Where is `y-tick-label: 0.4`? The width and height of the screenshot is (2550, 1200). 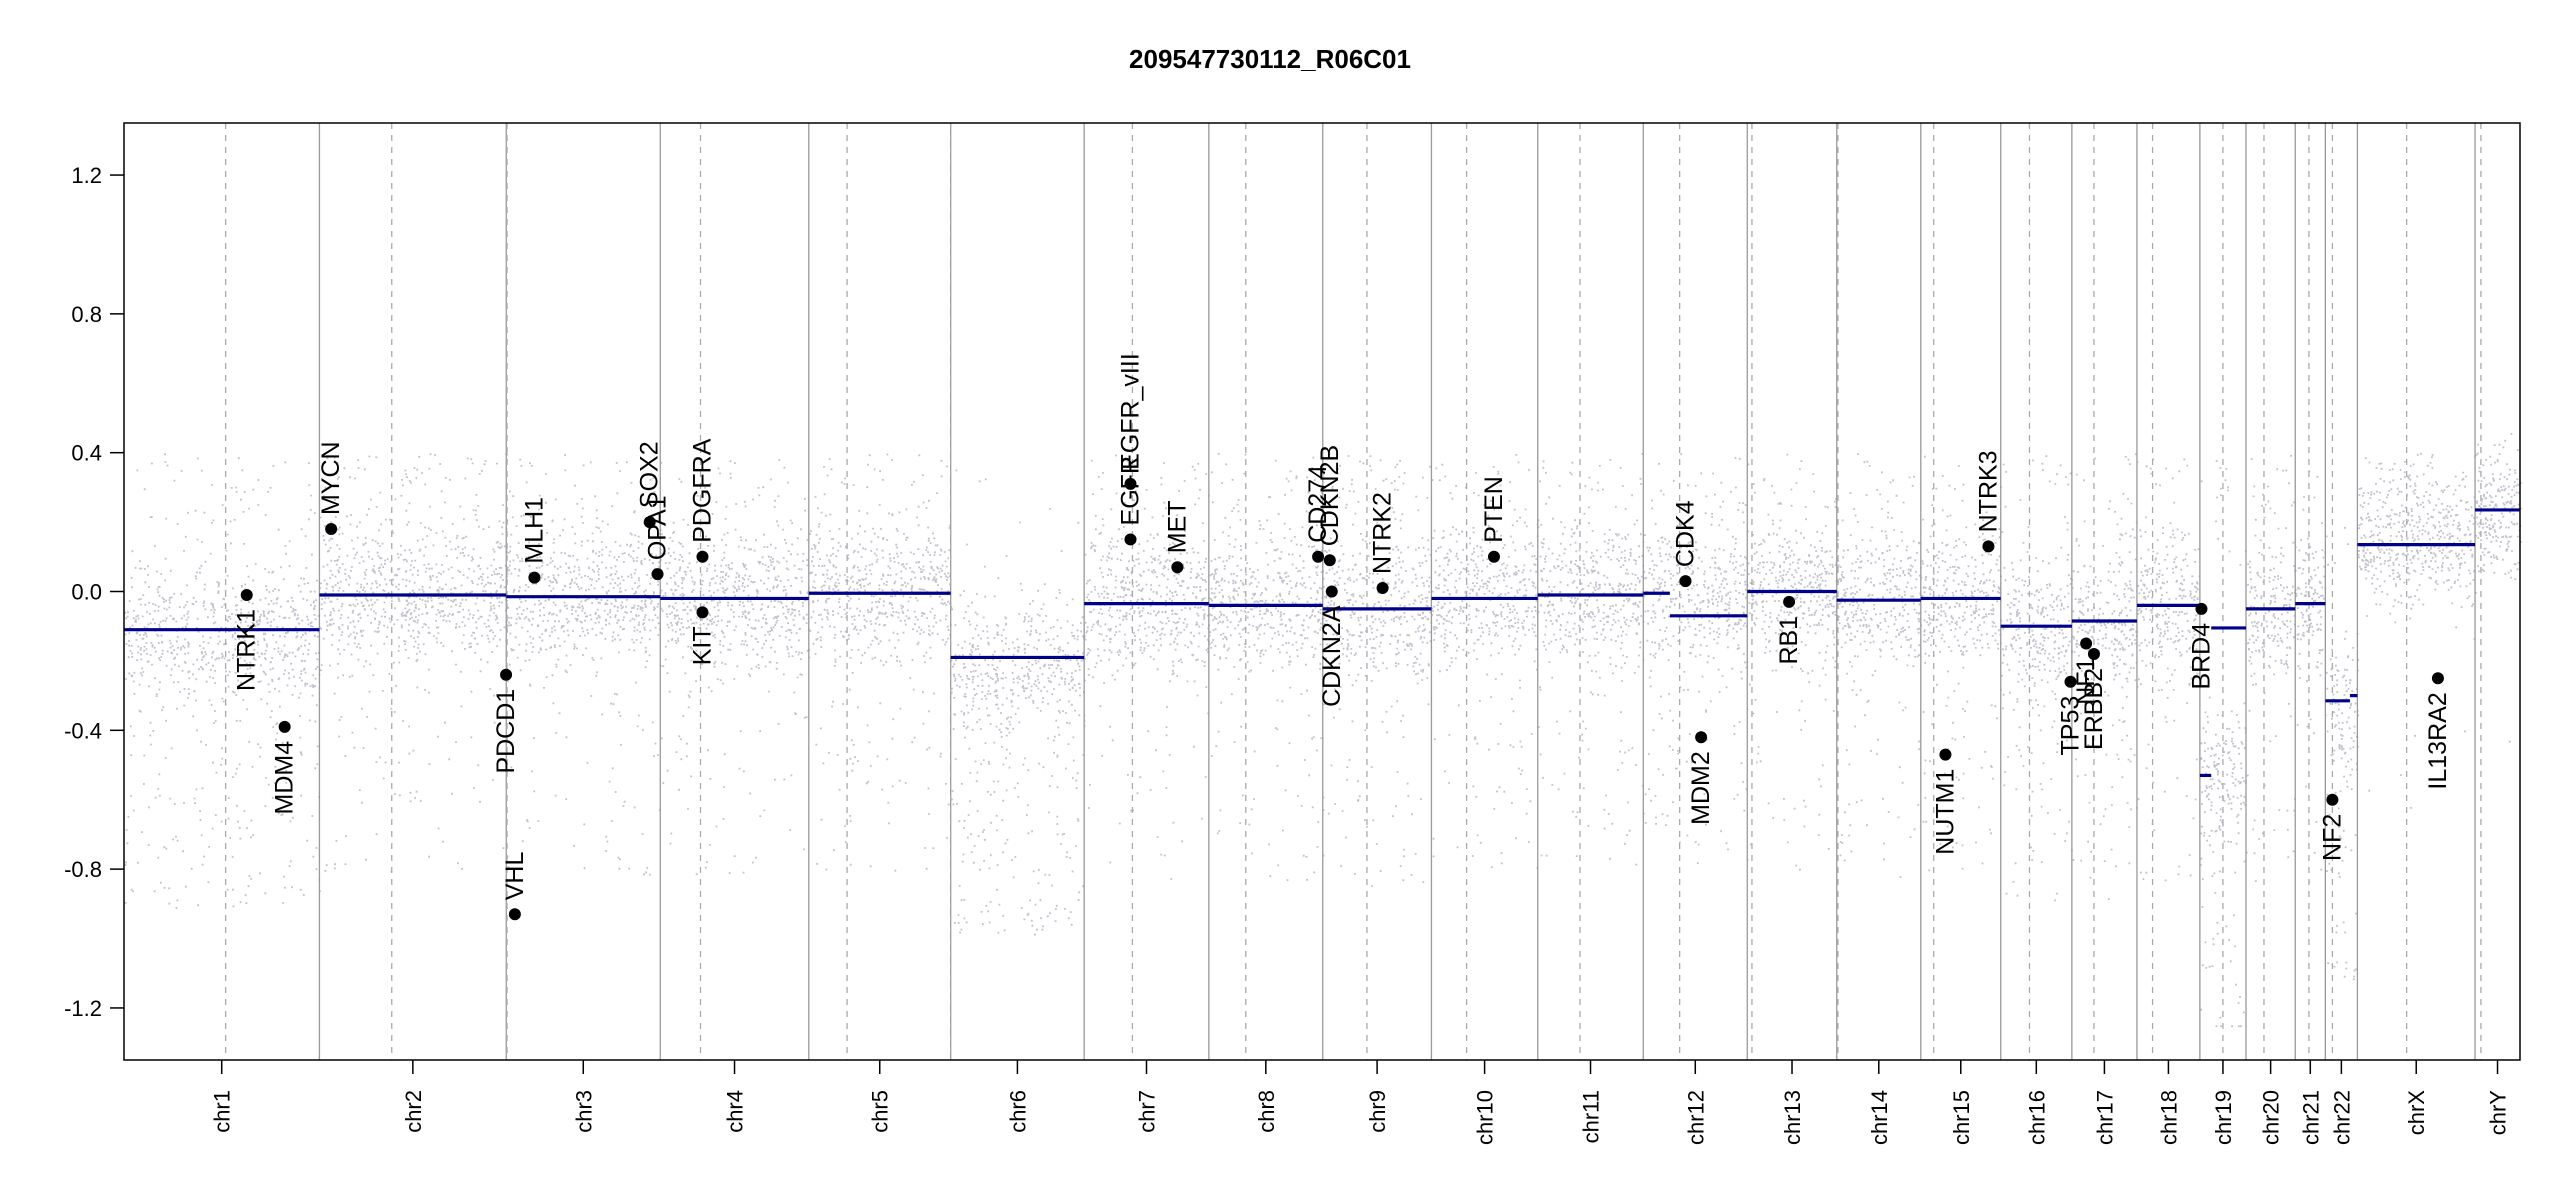
y-tick-label: 0.4 is located at coordinates (86, 453).